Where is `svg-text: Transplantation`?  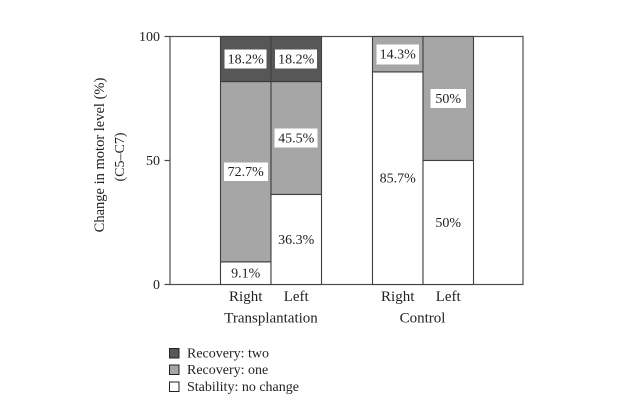 svg-text: Transplantation is located at coordinates (271, 319).